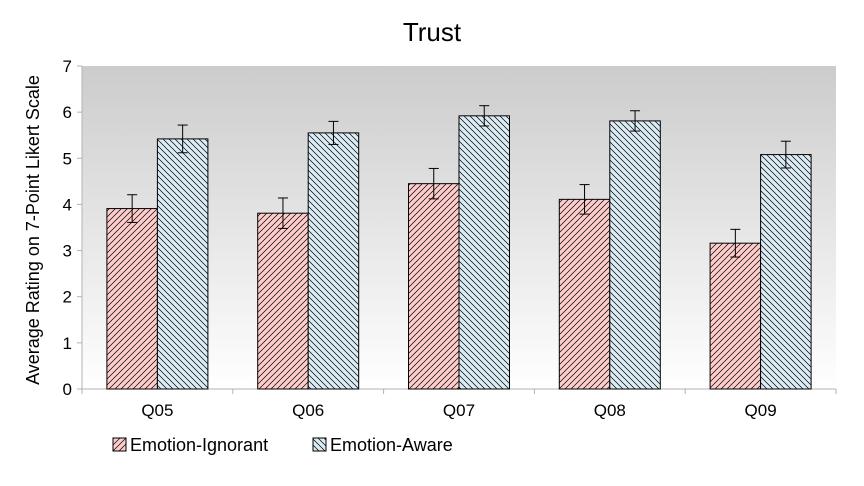  What do you see at coordinates (283, 301) in the screenshot?
I see `bar-emotion-ignorant-q06` at bounding box center [283, 301].